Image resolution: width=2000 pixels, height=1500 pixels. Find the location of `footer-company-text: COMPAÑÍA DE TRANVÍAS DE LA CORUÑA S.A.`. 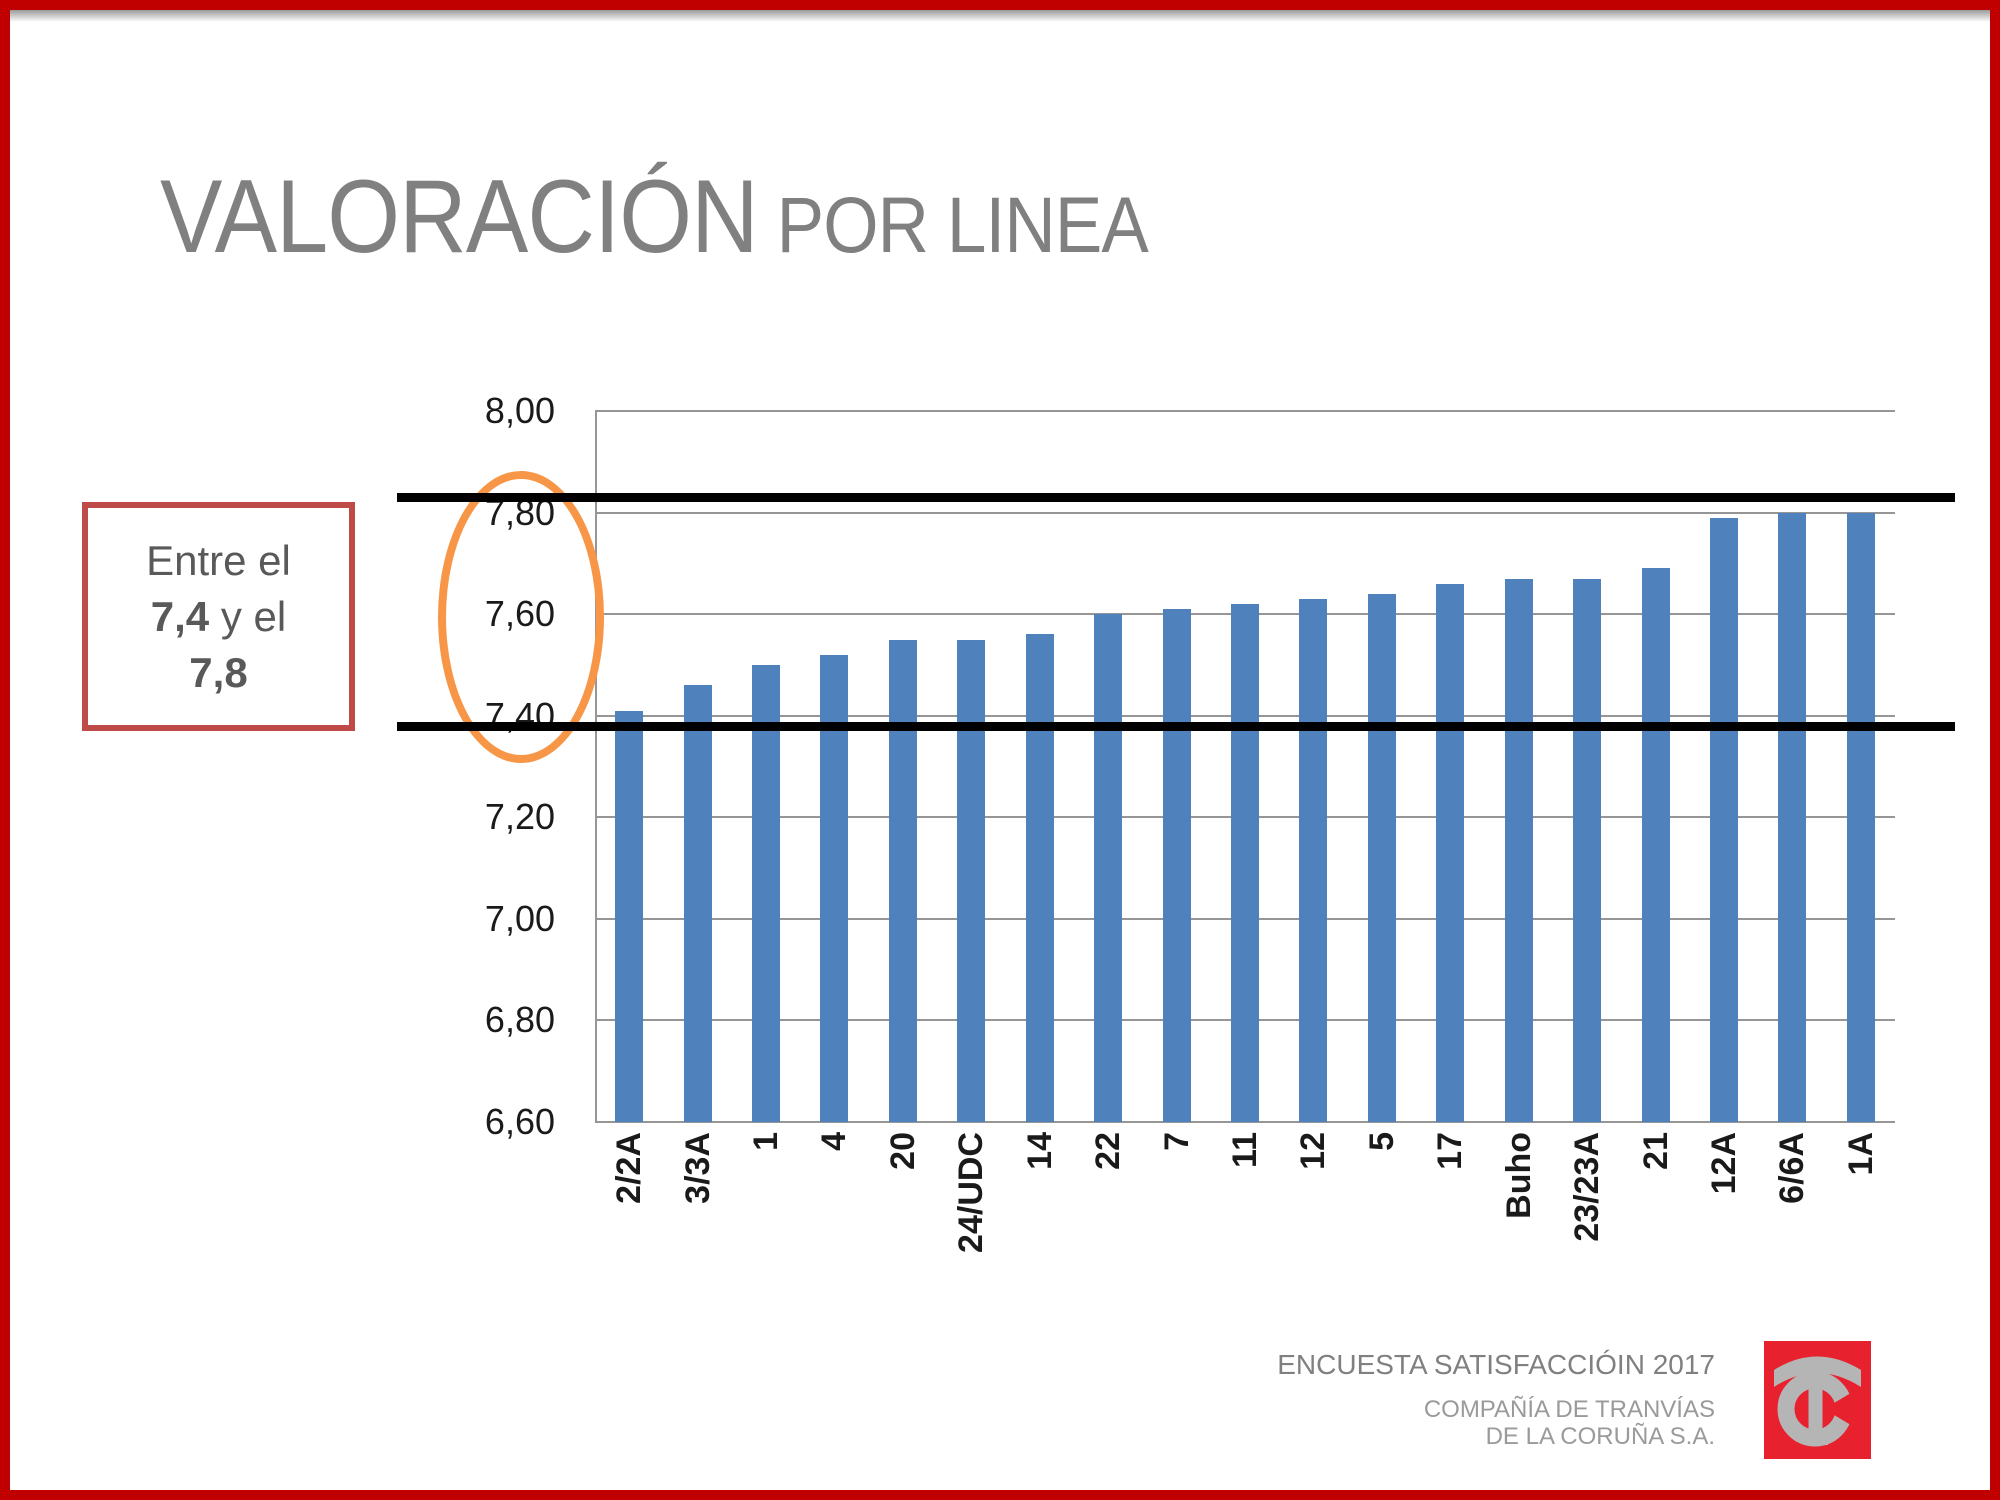

footer-company-text: COMPAÑÍA DE TRANVÍAS DE LA CORUÑA S.A. is located at coordinates (1569, 1423).